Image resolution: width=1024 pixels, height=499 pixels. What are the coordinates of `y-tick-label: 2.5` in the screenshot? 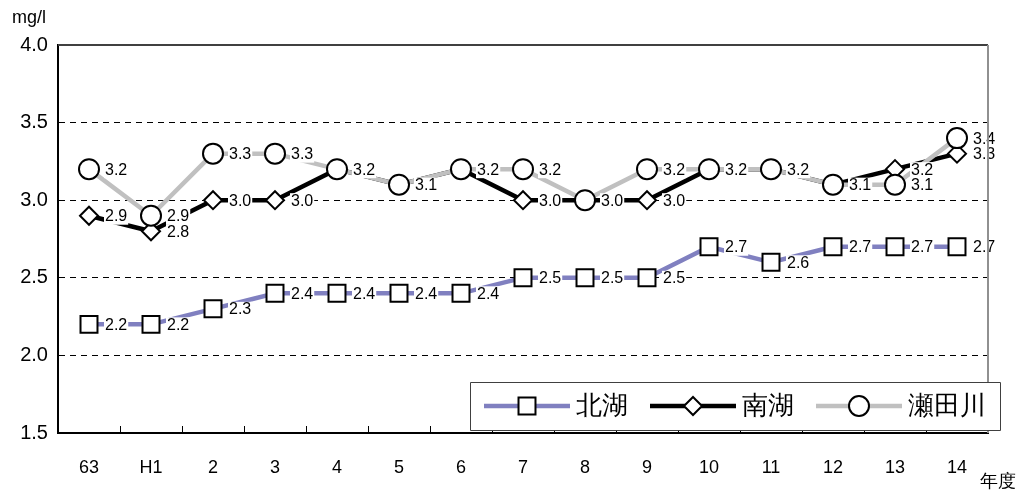 It's located at (34, 276).